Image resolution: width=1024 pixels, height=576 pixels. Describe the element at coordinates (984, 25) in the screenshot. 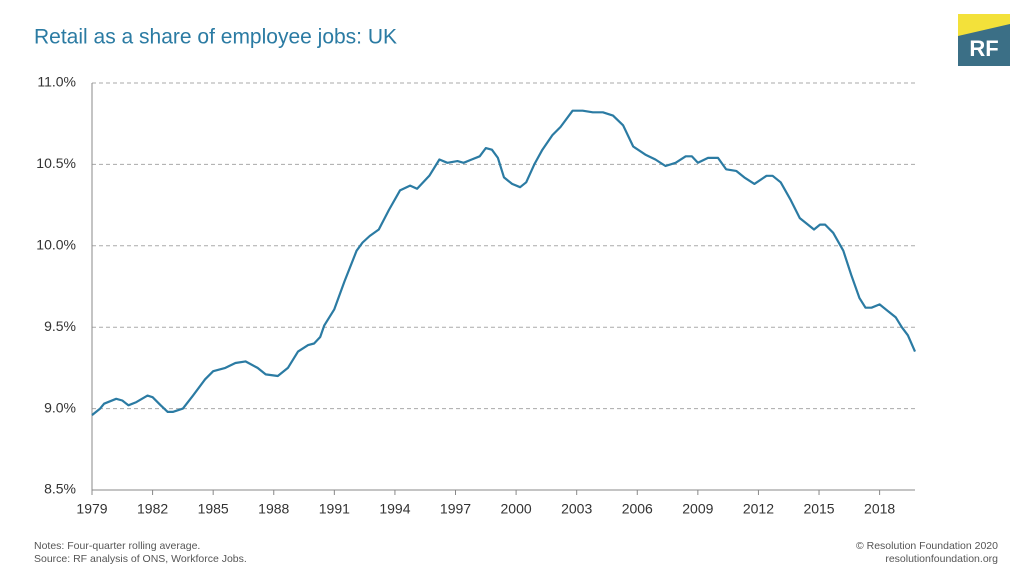

I see `logo-accent` at that location.